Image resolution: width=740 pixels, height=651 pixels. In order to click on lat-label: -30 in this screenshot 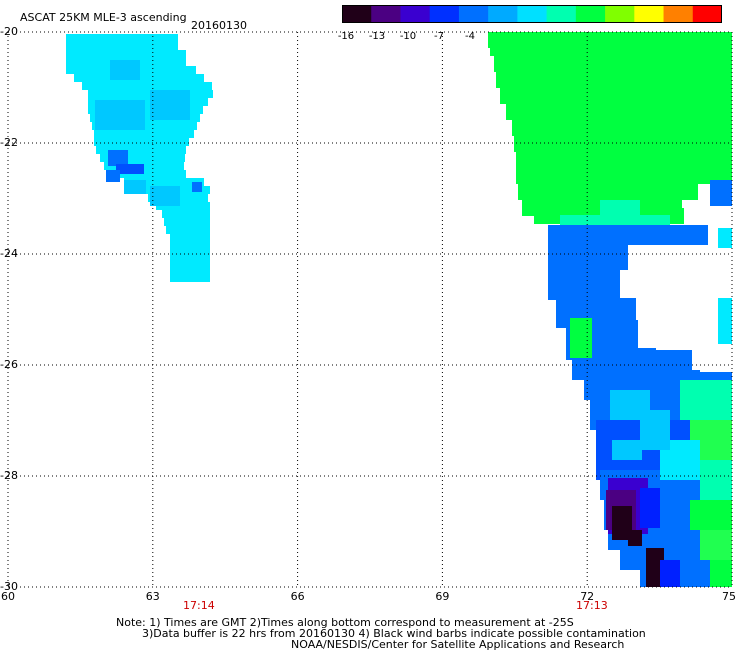, I will do `click(9, 586)`.